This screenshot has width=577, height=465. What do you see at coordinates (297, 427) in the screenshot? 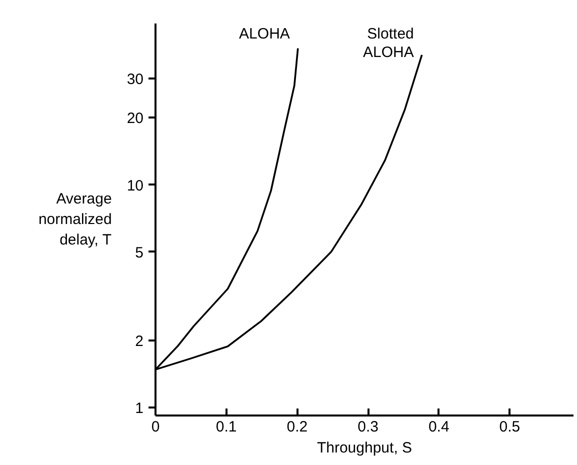
I see `x-tick-label: 0.2` at bounding box center [297, 427].